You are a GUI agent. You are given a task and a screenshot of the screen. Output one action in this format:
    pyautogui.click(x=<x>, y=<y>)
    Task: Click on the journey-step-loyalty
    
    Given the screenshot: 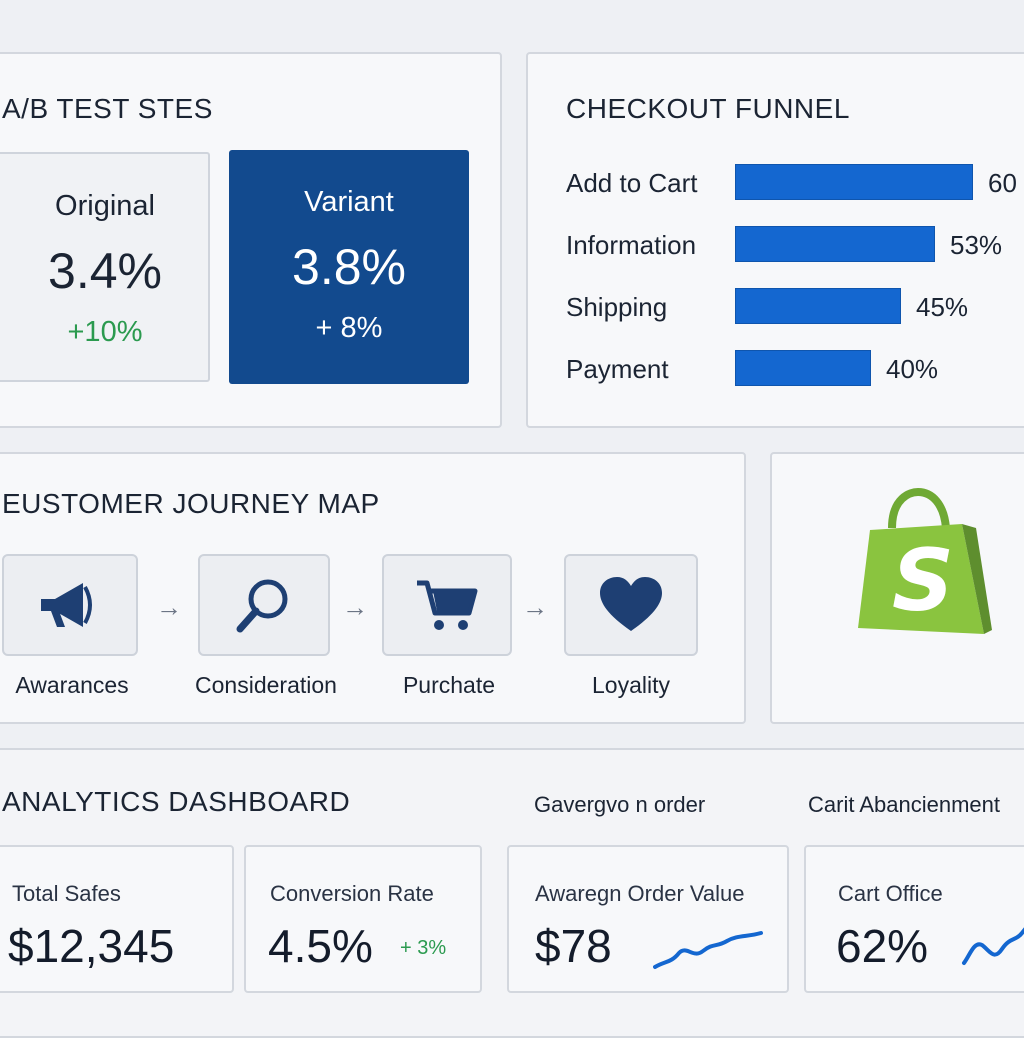 What is the action you would take?
    pyautogui.click(x=631, y=605)
    